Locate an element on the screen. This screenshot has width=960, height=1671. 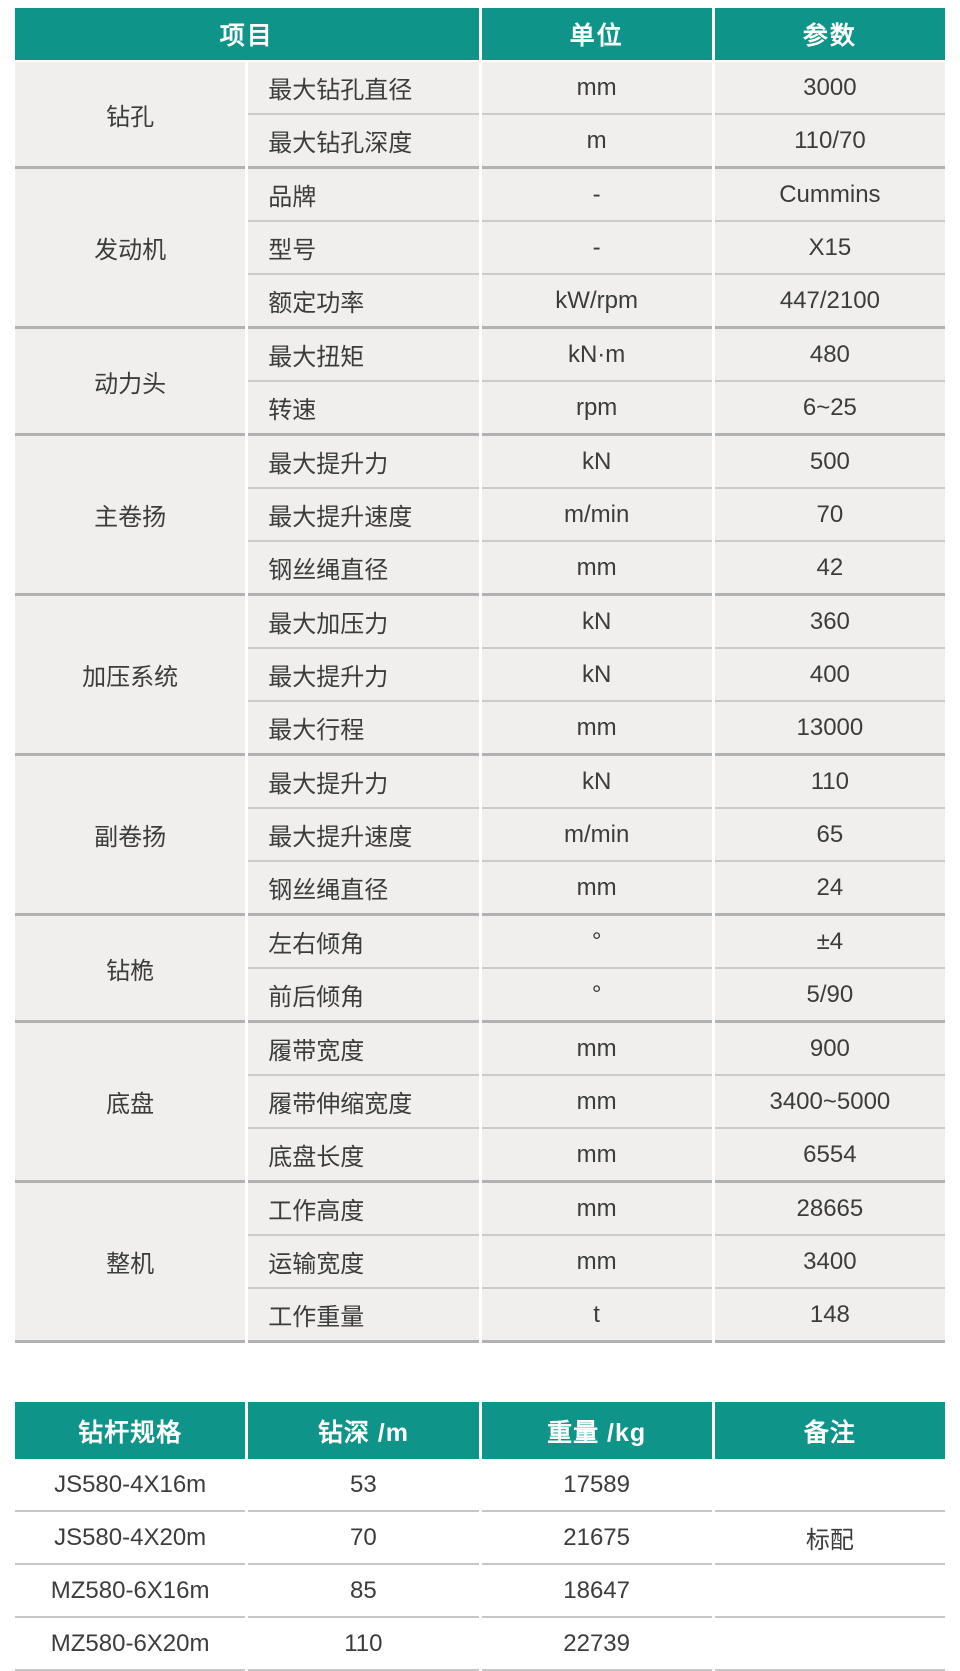
spec-unit-cell: m is located at coordinates (596, 139).